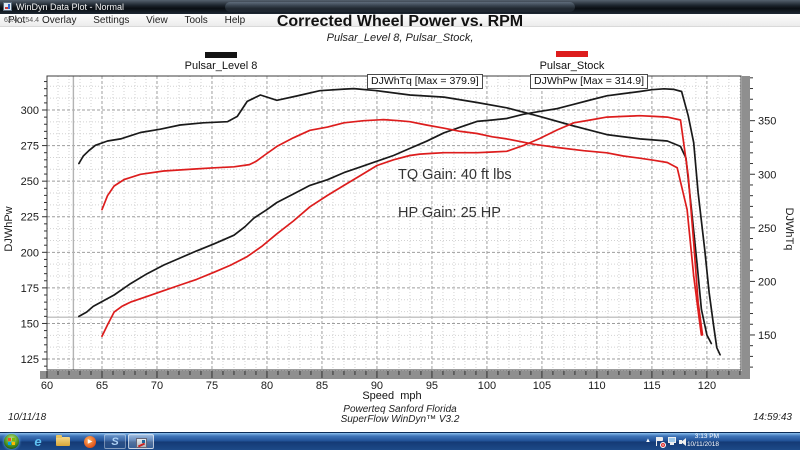  What do you see at coordinates (572, 66) in the screenshot?
I see `legend-label-stock: Pulsar_Stock` at bounding box center [572, 66].